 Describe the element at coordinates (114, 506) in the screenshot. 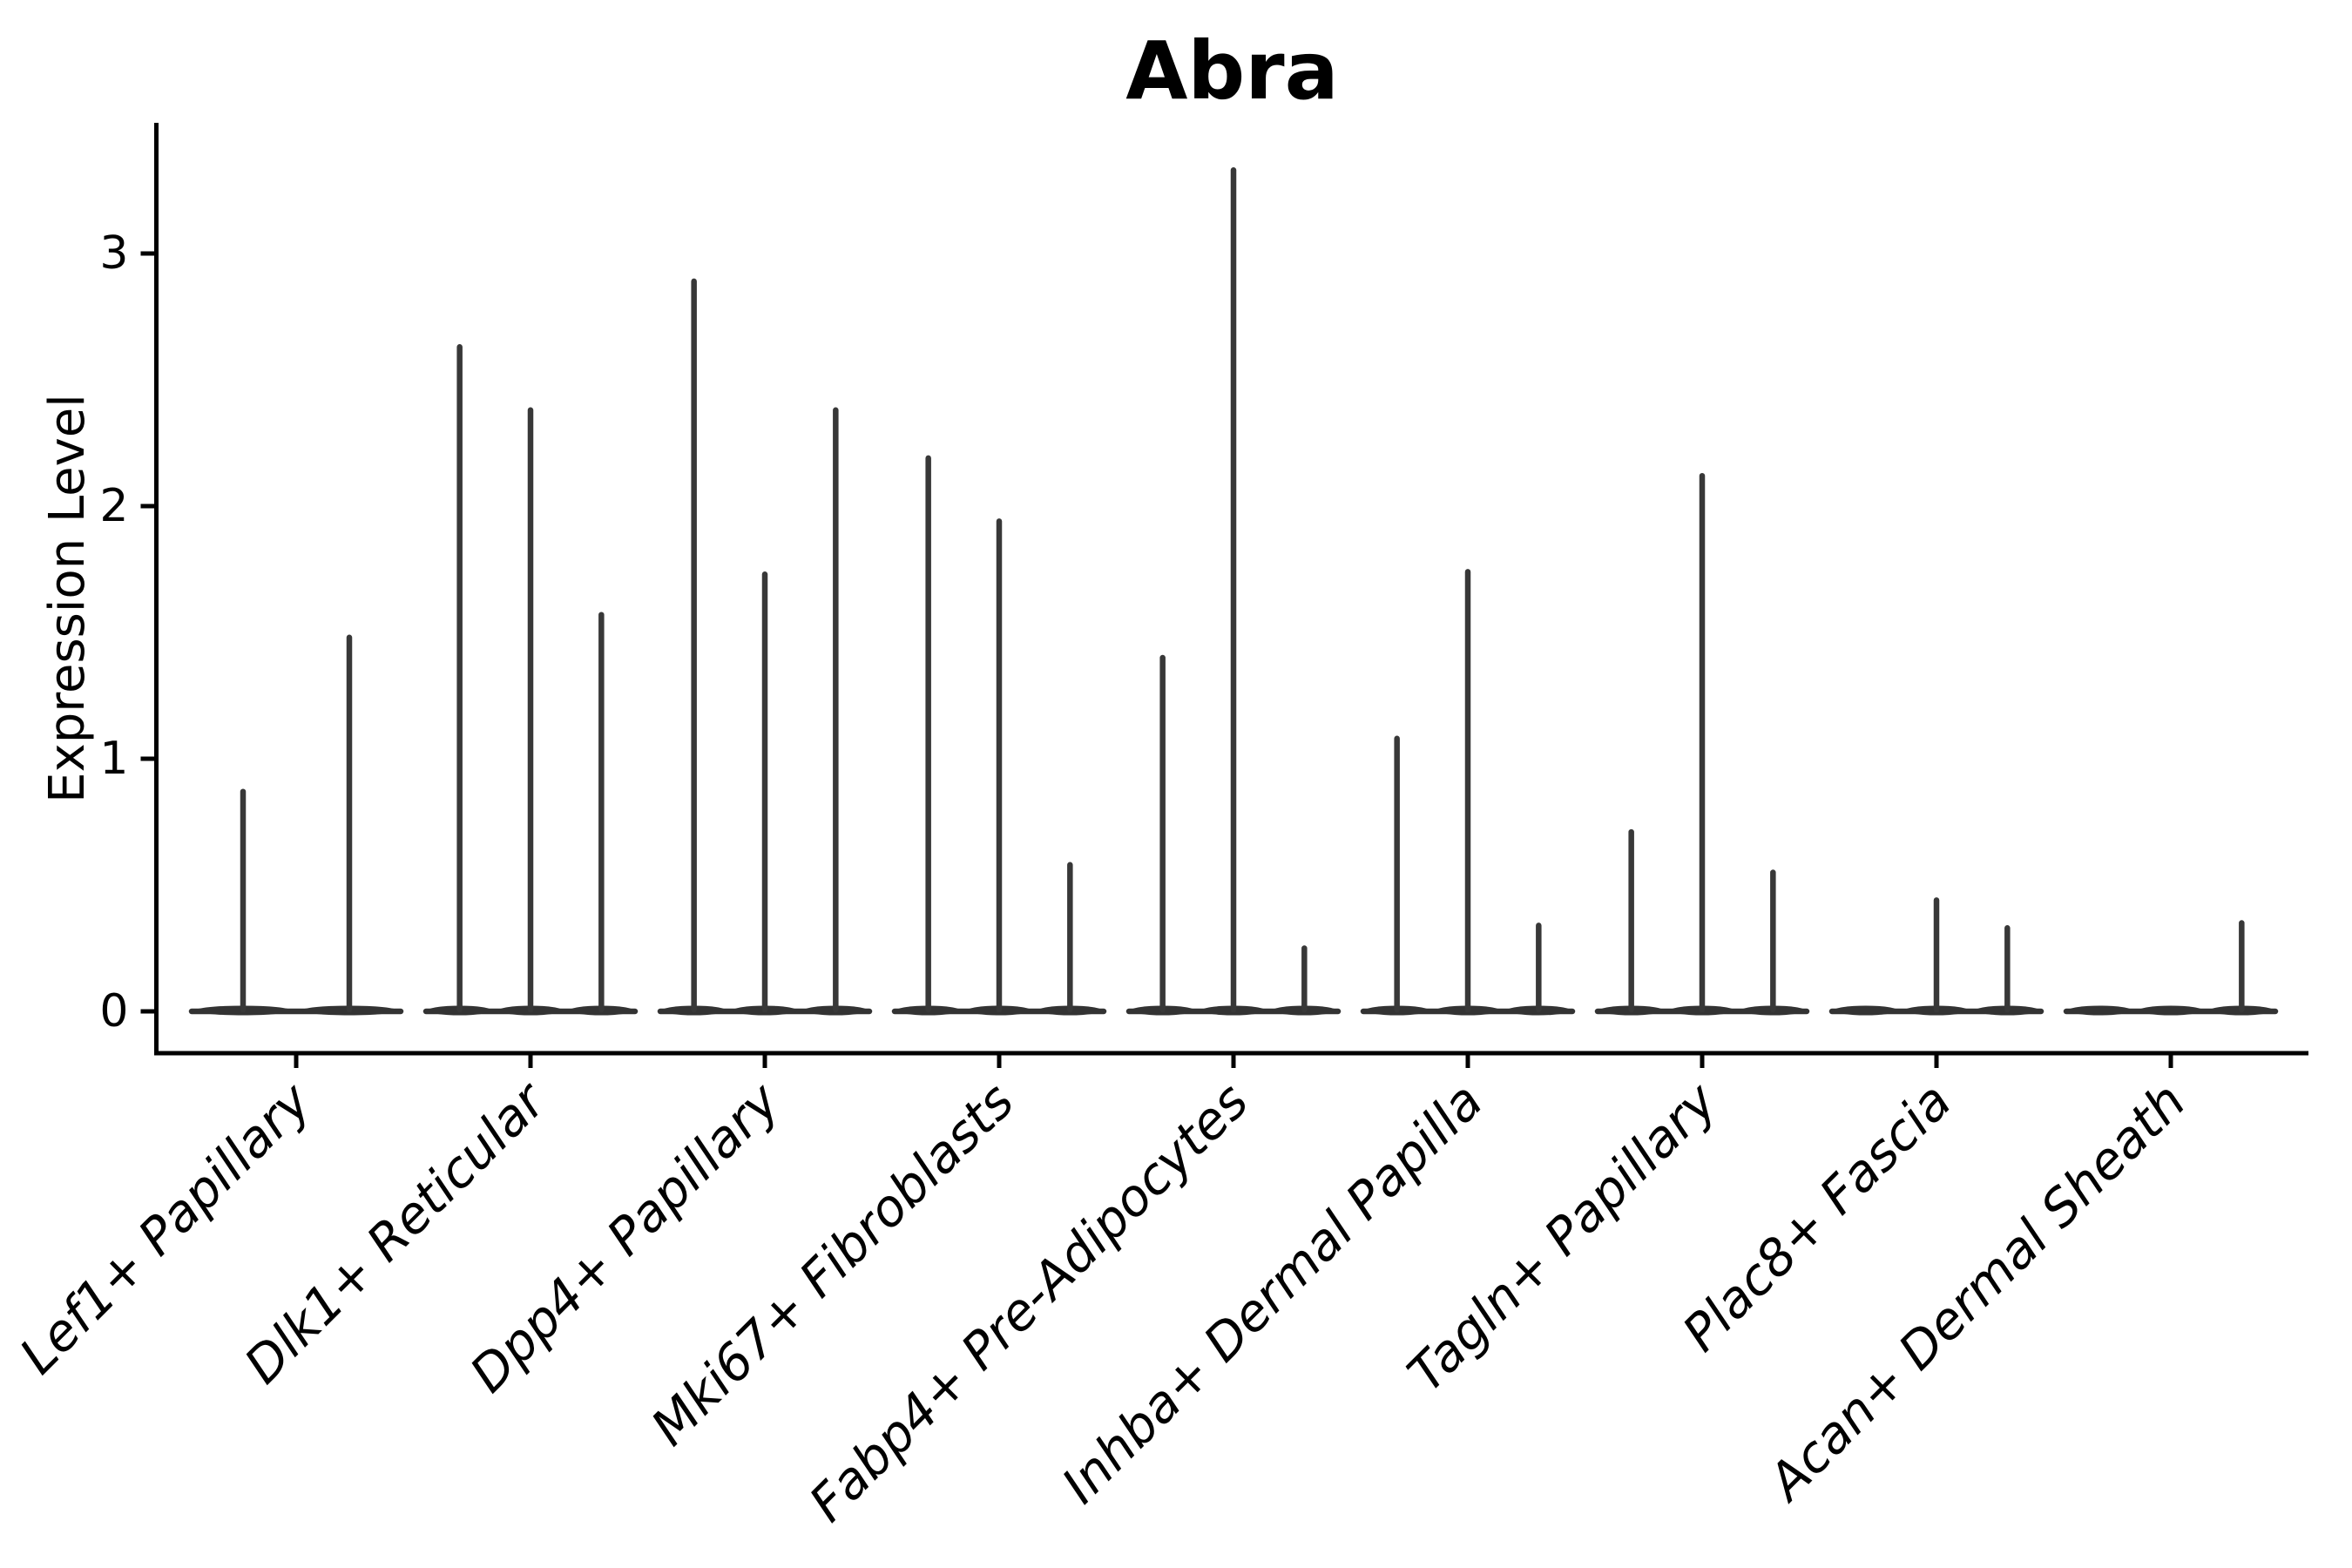

I see `y-tick-label: 2` at that location.